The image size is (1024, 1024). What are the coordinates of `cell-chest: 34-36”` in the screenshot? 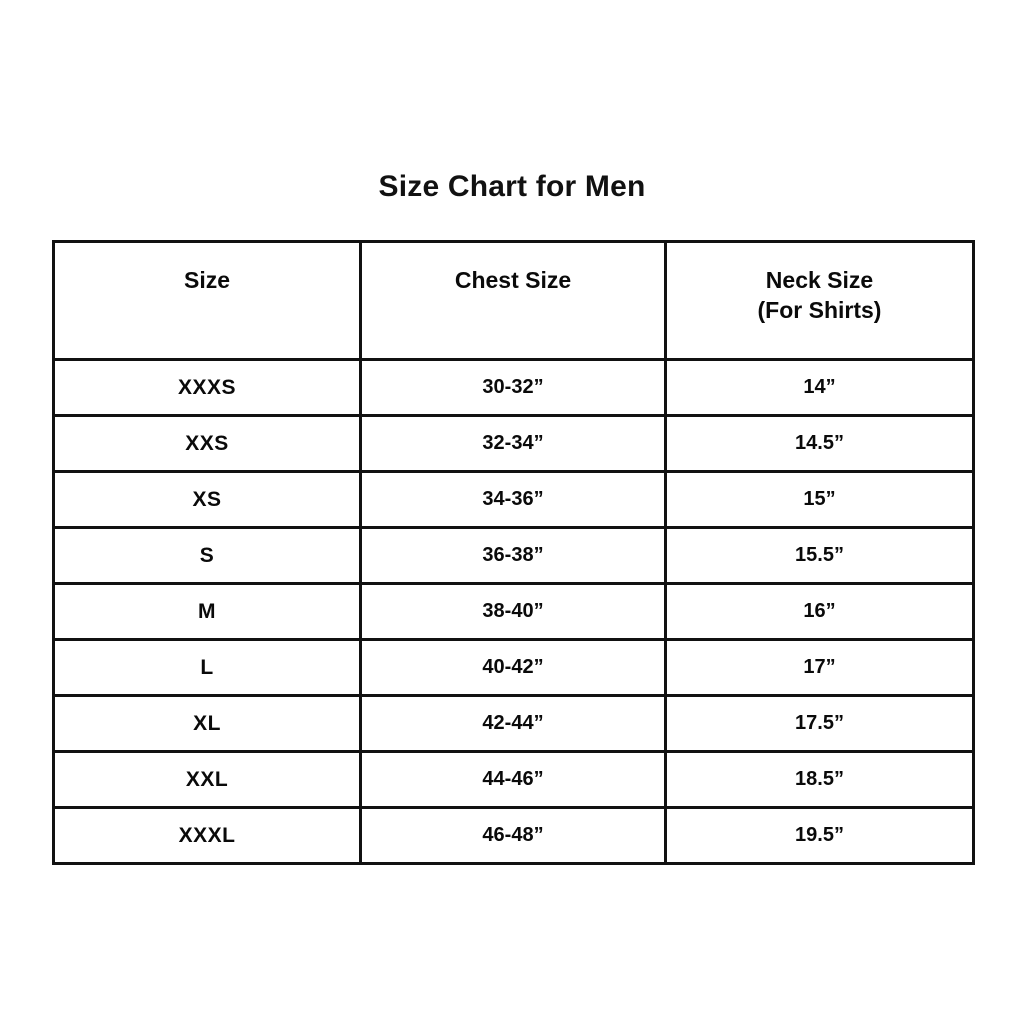 It's located at (513, 499).